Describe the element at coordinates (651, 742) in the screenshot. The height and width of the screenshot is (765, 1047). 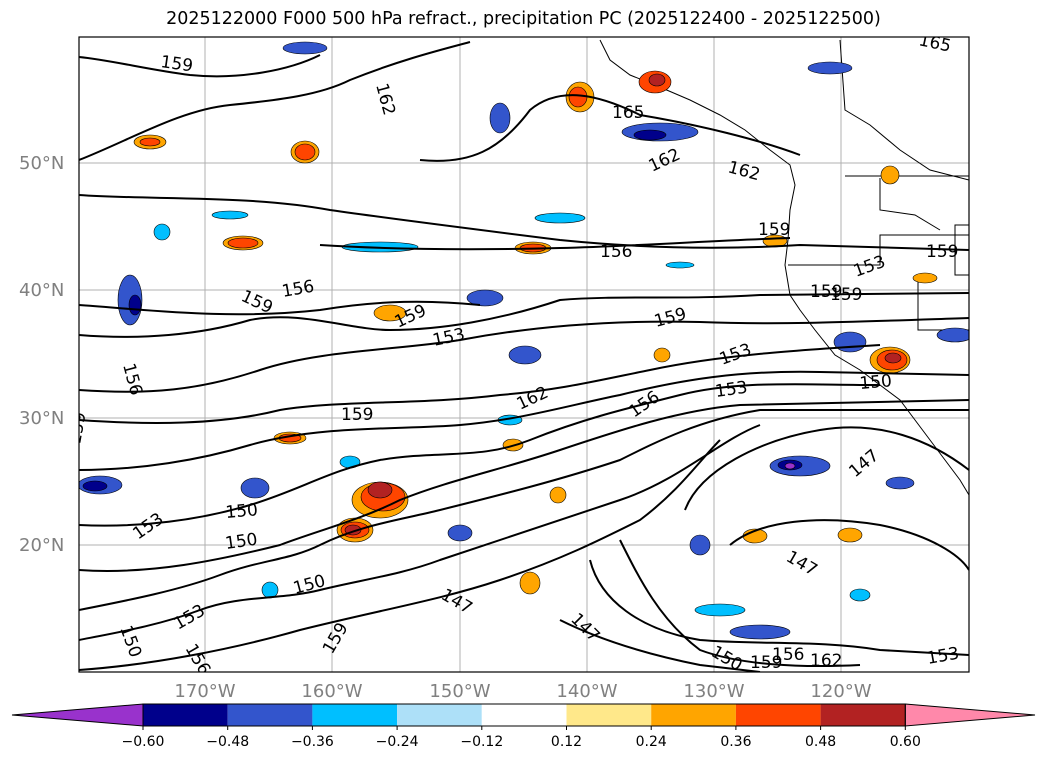
I see `colorbar-tick-label: 0.24` at that location.